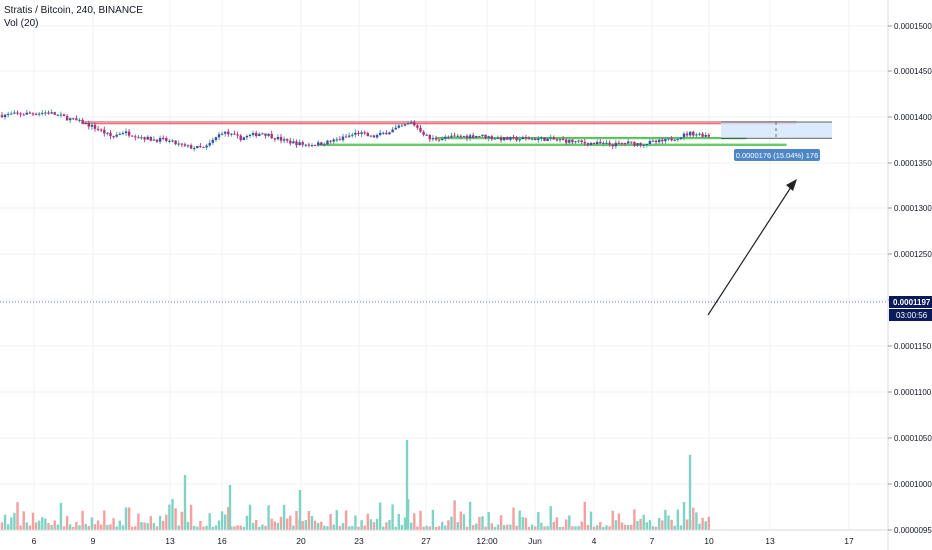 The image size is (932, 550). I want to click on current-price-marker, so click(910, 302).